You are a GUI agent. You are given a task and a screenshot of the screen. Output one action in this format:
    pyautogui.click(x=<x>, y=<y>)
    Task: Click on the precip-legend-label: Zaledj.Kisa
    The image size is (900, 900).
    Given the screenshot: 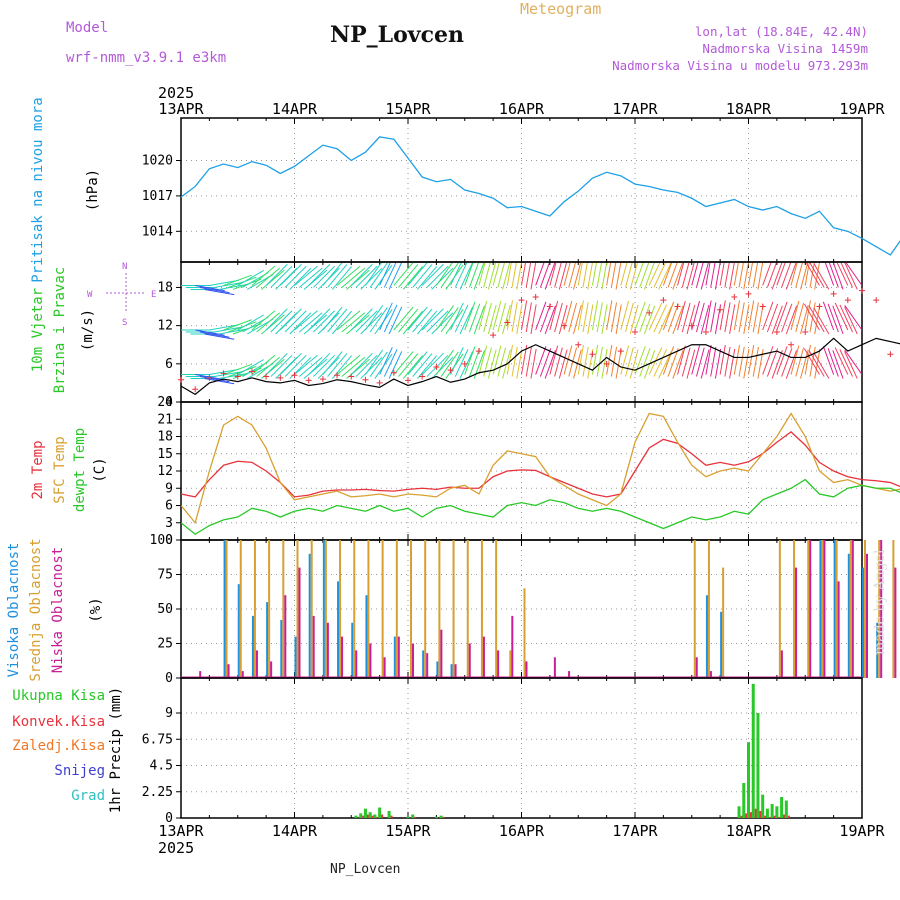 What is the action you would take?
    pyautogui.click(x=58, y=746)
    